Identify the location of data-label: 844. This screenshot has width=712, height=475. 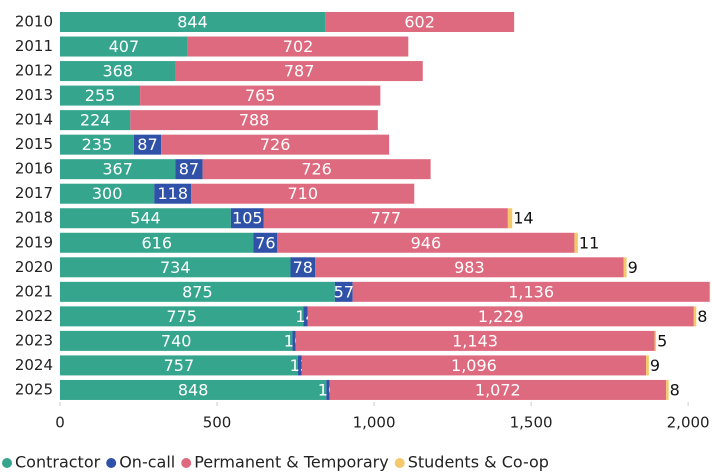
(192, 22).